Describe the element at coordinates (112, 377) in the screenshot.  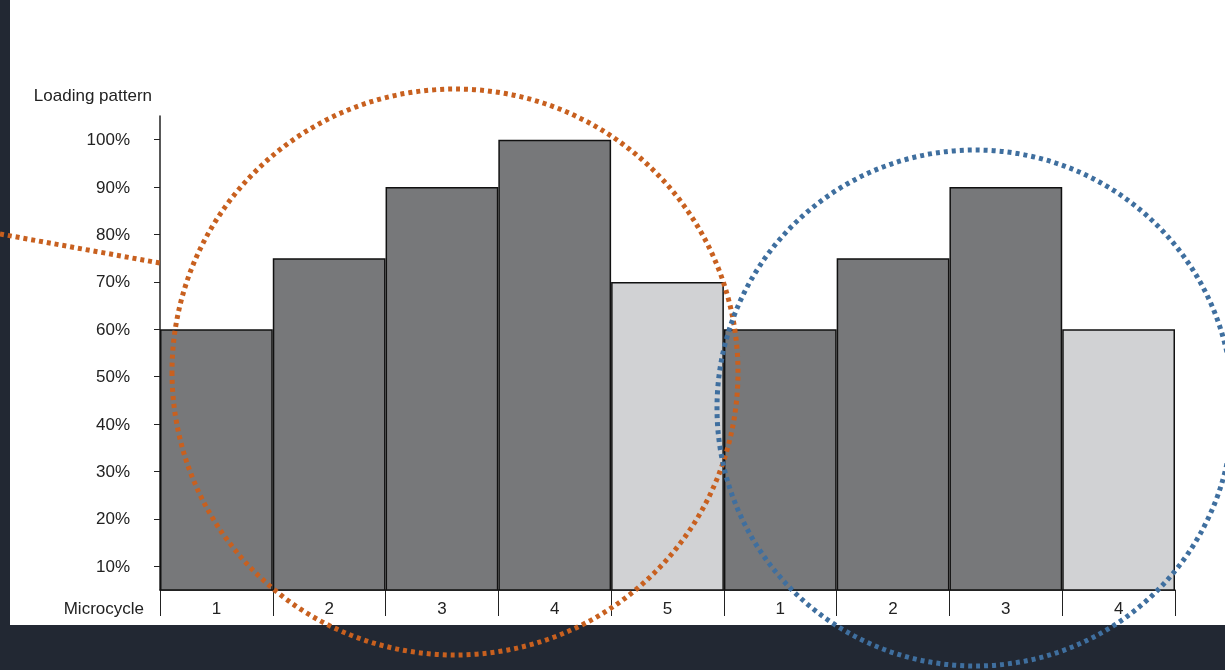
I see `y-tick-label: 50%` at that location.